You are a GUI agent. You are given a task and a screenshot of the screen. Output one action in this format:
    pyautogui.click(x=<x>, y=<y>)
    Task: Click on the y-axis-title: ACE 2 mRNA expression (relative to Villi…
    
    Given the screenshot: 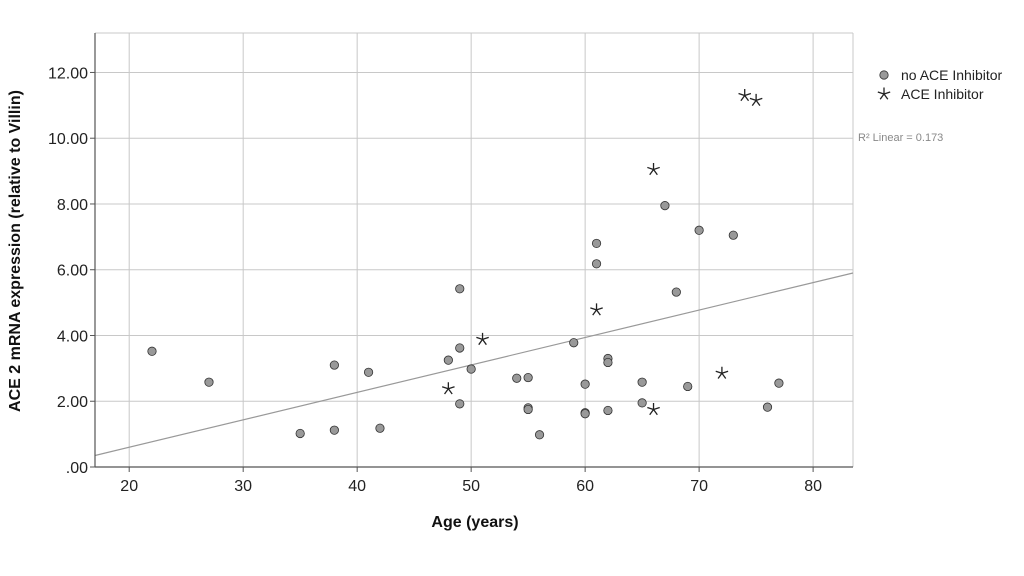 What is the action you would take?
    pyautogui.click(x=15, y=251)
    